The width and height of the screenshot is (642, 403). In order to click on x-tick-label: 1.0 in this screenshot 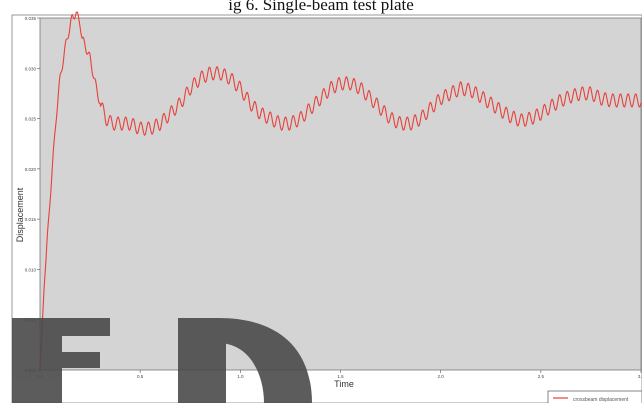, I will do `click(240, 376)`.